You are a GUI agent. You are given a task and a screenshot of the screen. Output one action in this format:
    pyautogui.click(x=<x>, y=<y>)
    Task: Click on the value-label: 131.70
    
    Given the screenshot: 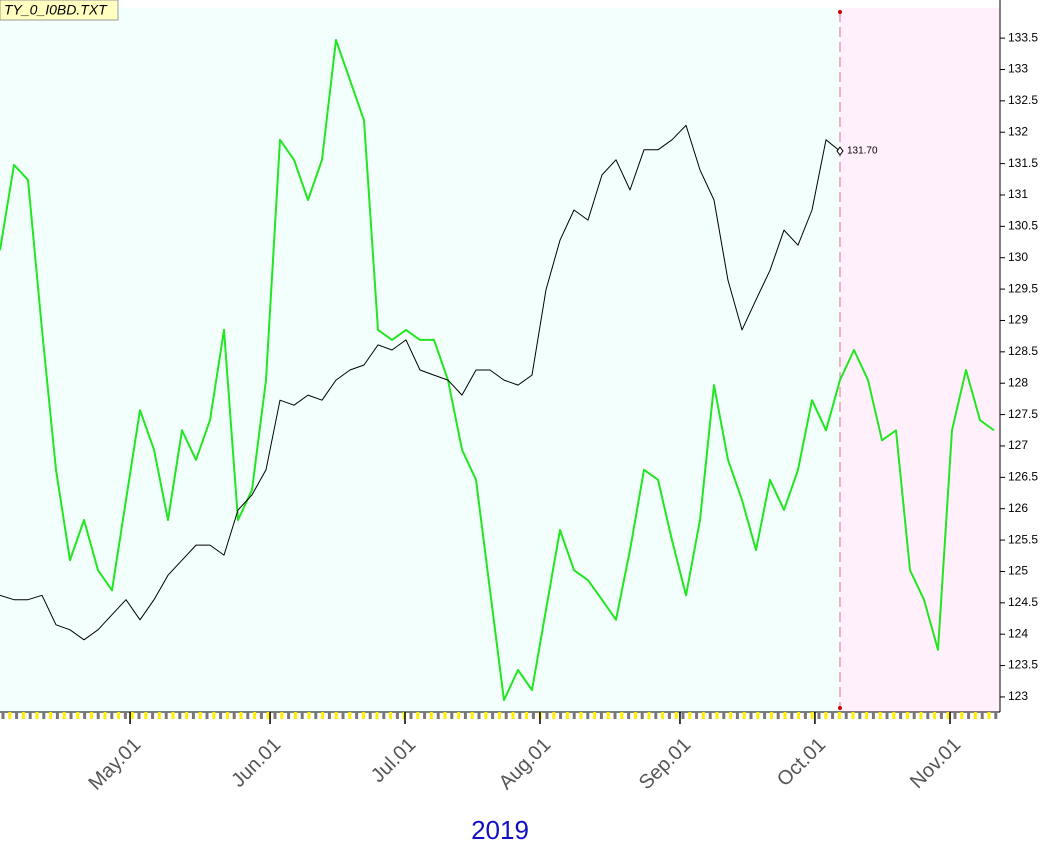 What is the action you would take?
    pyautogui.click(x=862, y=151)
    